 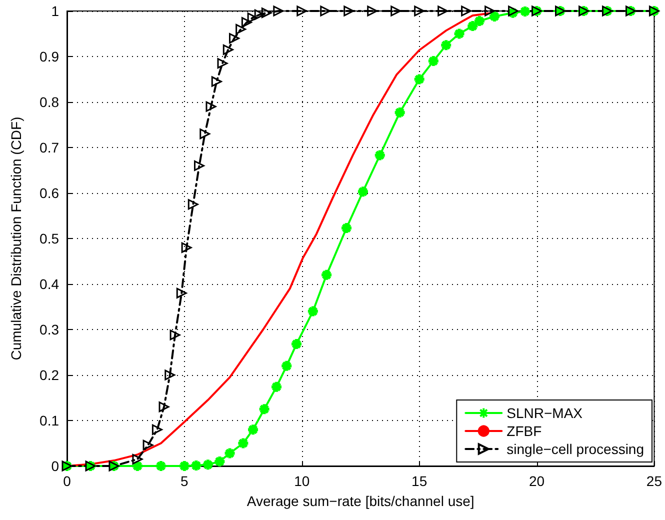 I want to click on x-tick-label: 0, so click(x=67, y=481).